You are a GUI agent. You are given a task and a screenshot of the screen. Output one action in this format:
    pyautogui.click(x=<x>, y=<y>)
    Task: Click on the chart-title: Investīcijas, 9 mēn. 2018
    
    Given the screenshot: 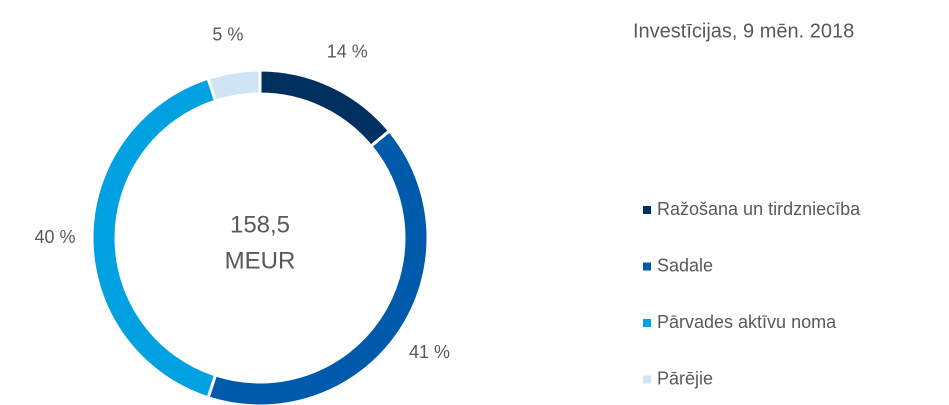 What is the action you would take?
    pyautogui.click(x=743, y=31)
    